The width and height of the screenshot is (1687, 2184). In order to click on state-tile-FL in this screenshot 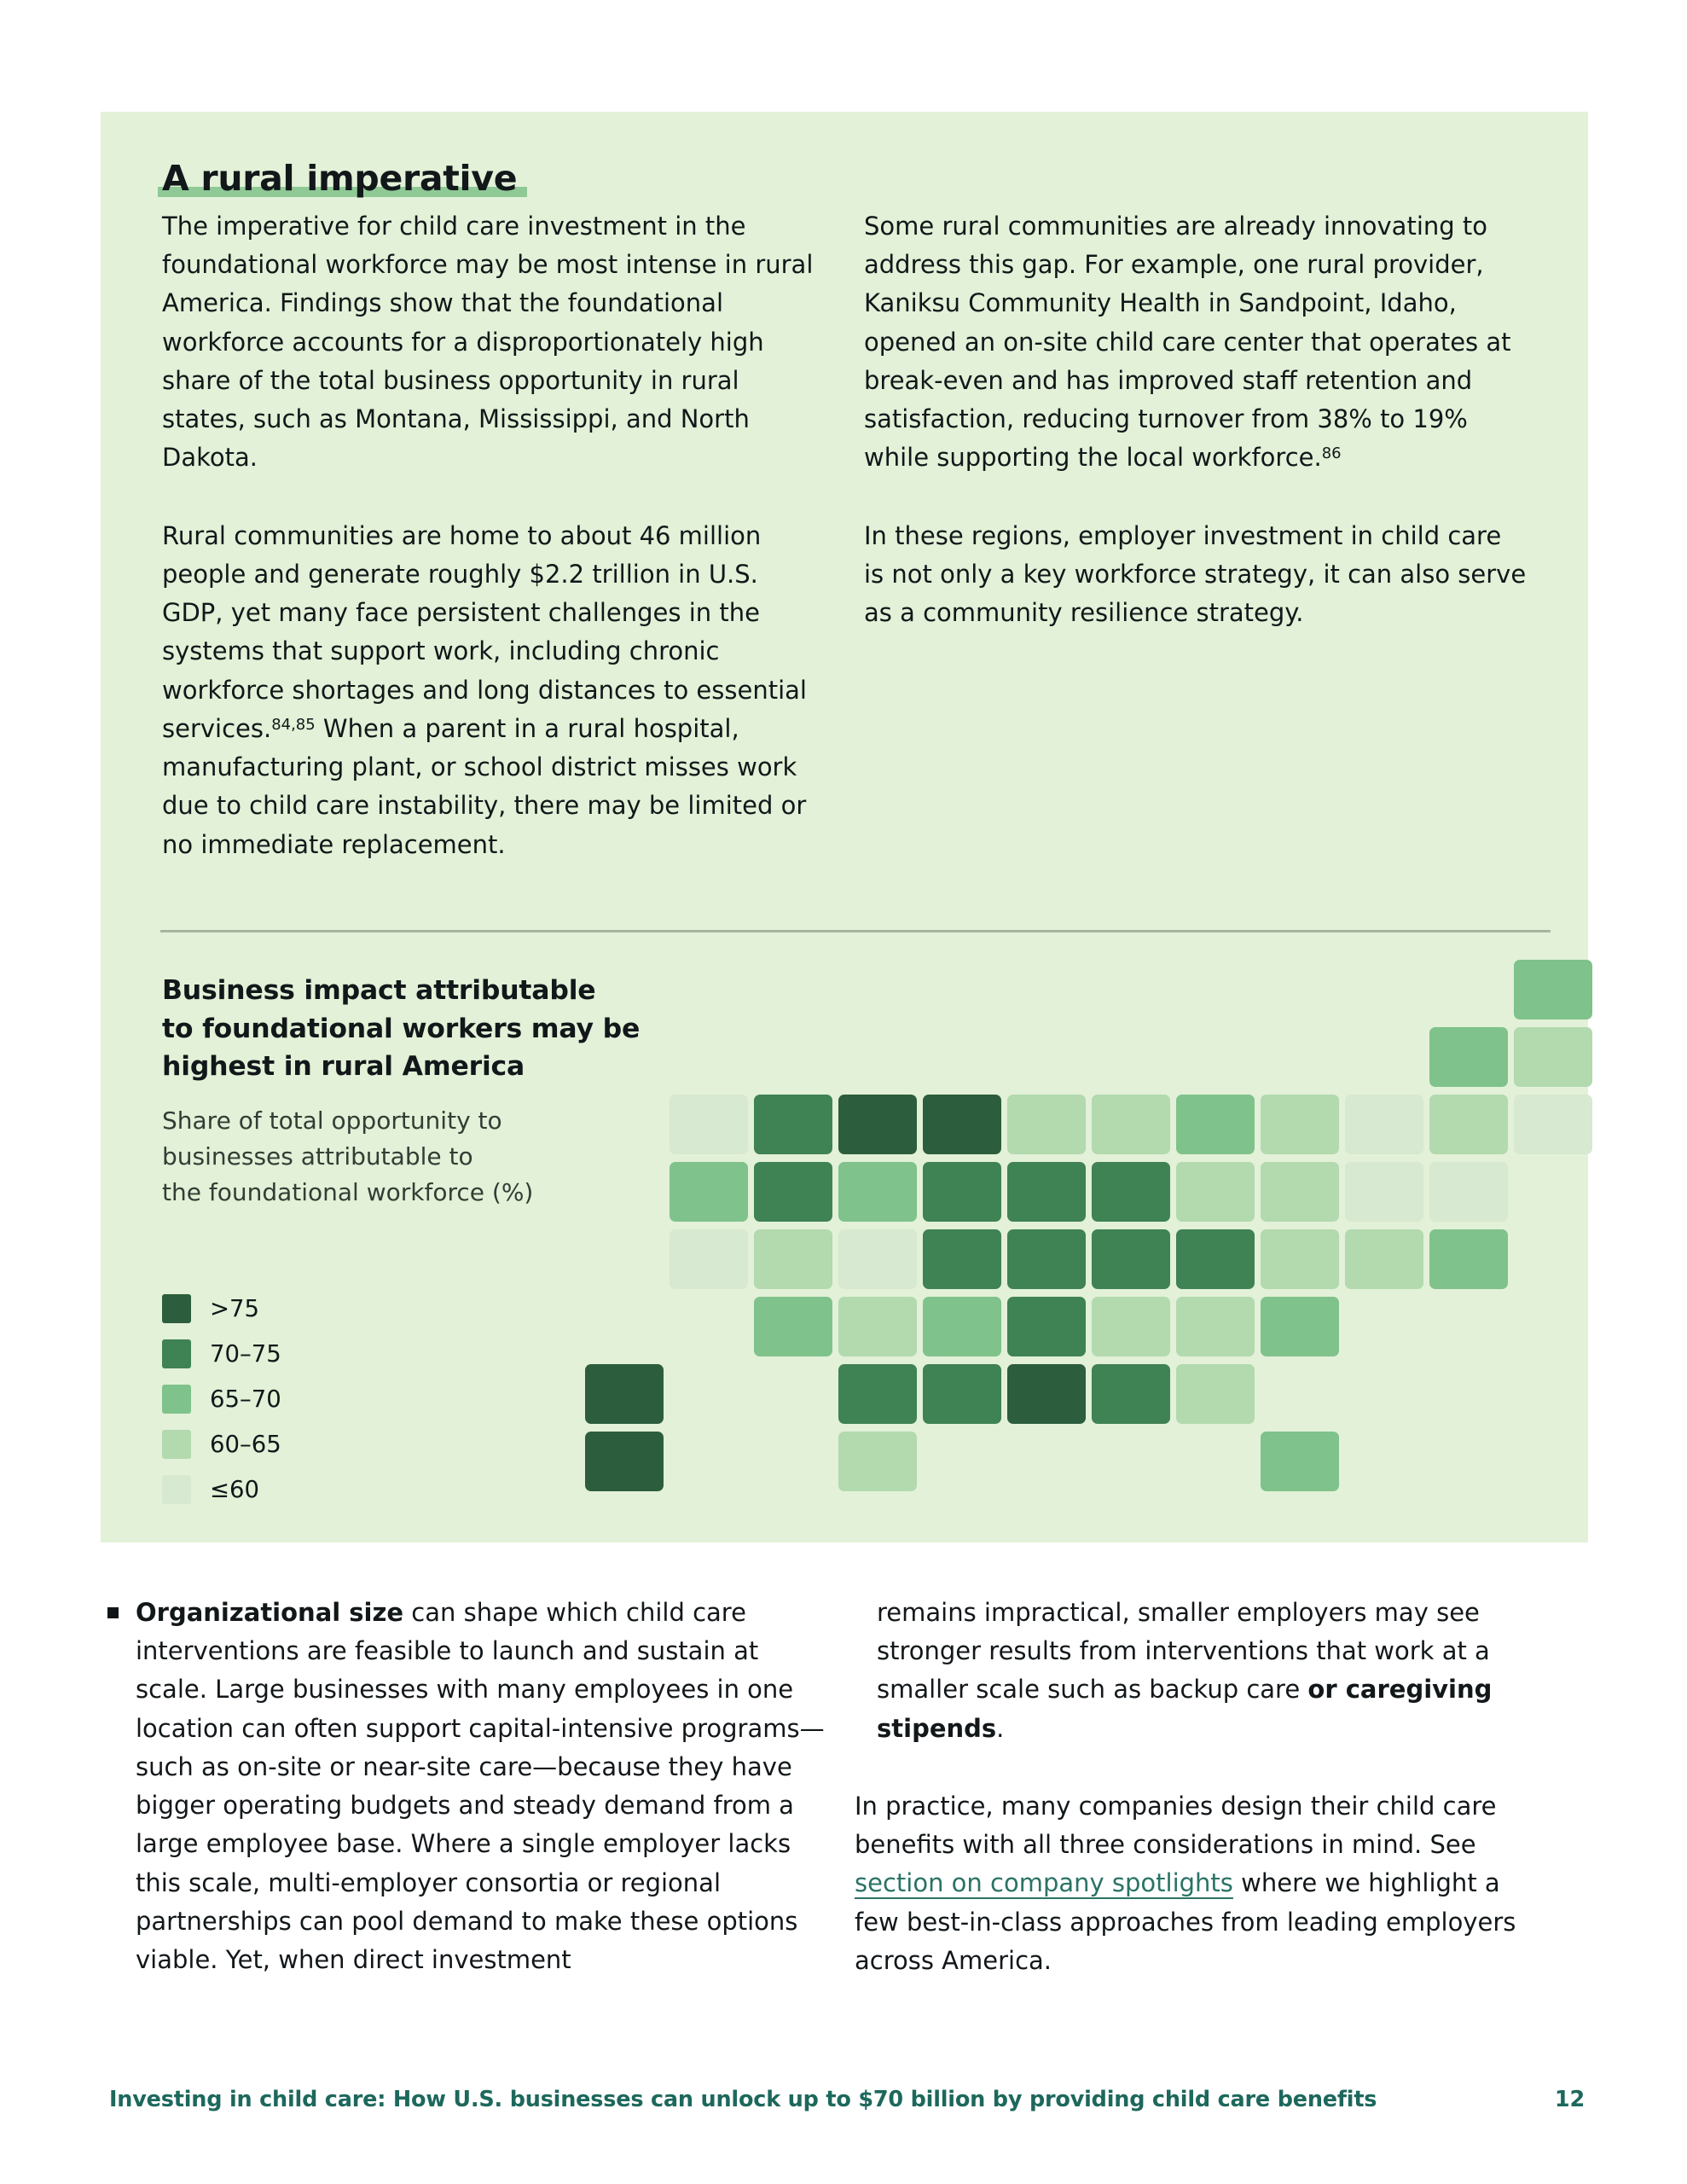, I will do `click(1300, 1462)`.